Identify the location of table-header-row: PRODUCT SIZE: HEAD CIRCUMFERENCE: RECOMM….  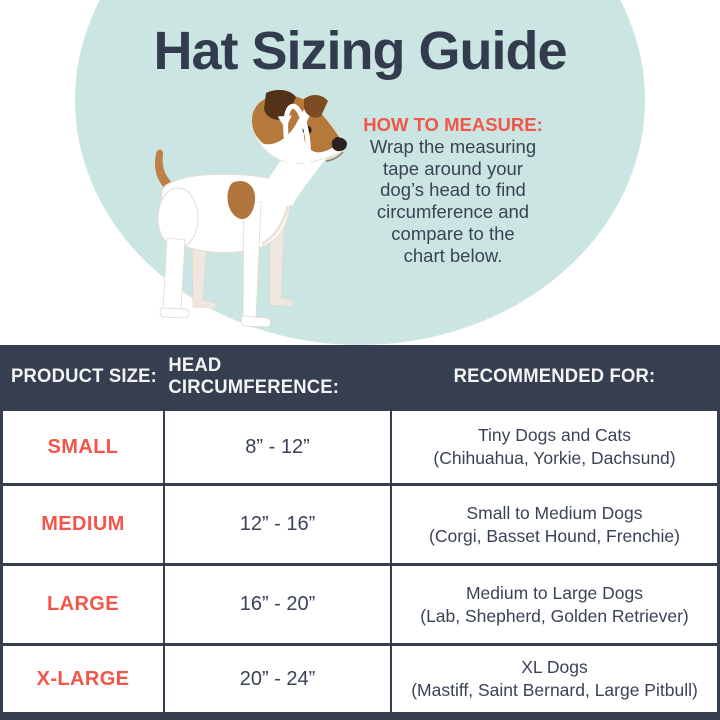
(360, 376).